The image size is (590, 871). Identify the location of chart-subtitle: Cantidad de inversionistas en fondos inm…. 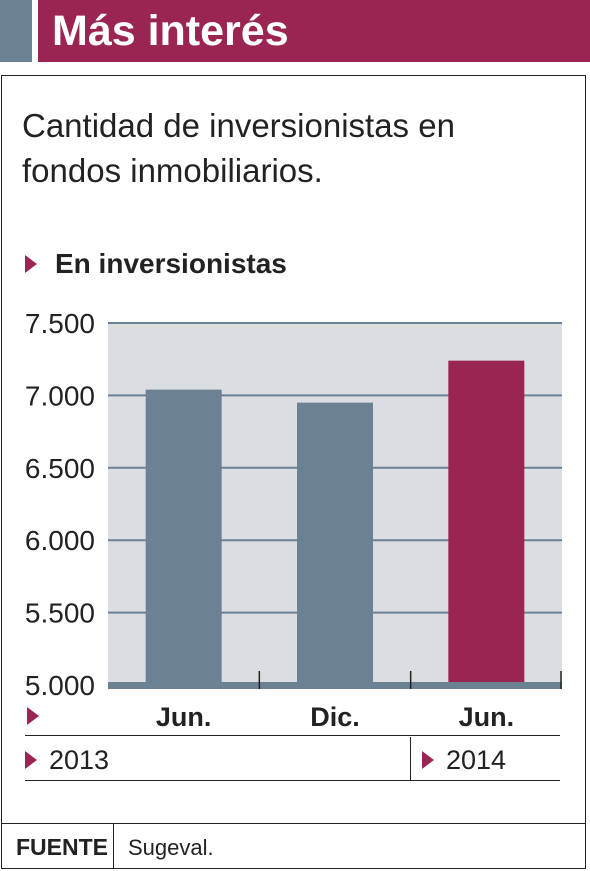
(238, 148).